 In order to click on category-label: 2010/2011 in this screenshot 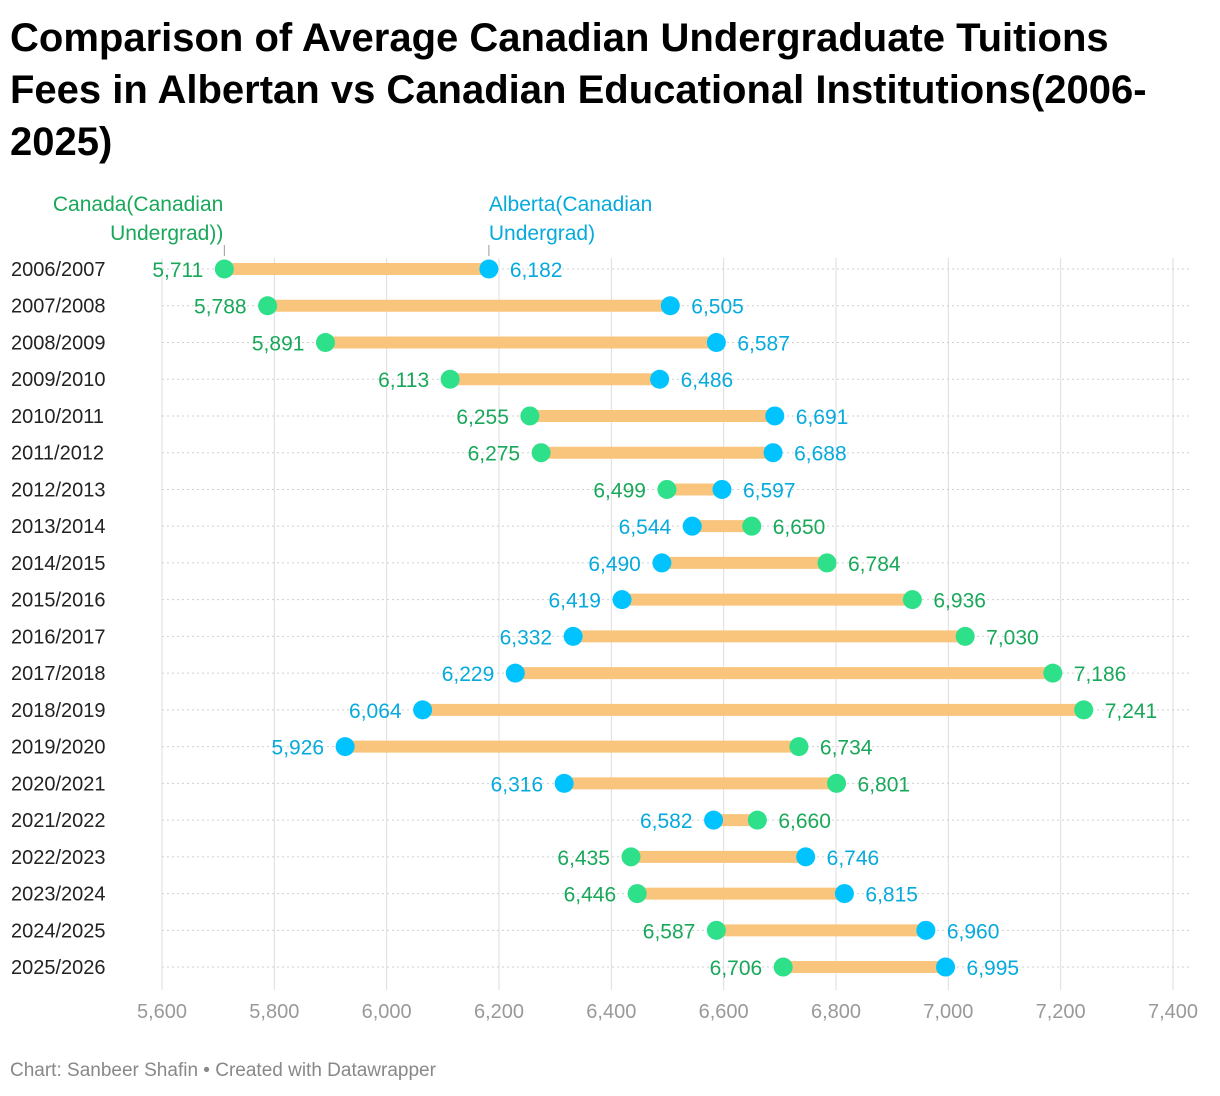, I will do `click(57, 417)`.